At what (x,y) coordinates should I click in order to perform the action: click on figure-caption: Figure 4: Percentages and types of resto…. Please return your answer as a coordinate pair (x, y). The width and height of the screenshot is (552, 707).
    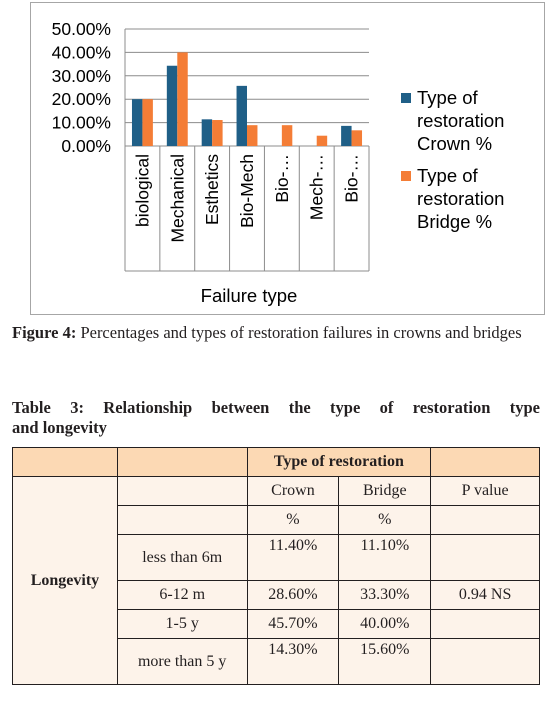
    Looking at the image, I should click on (277, 333).